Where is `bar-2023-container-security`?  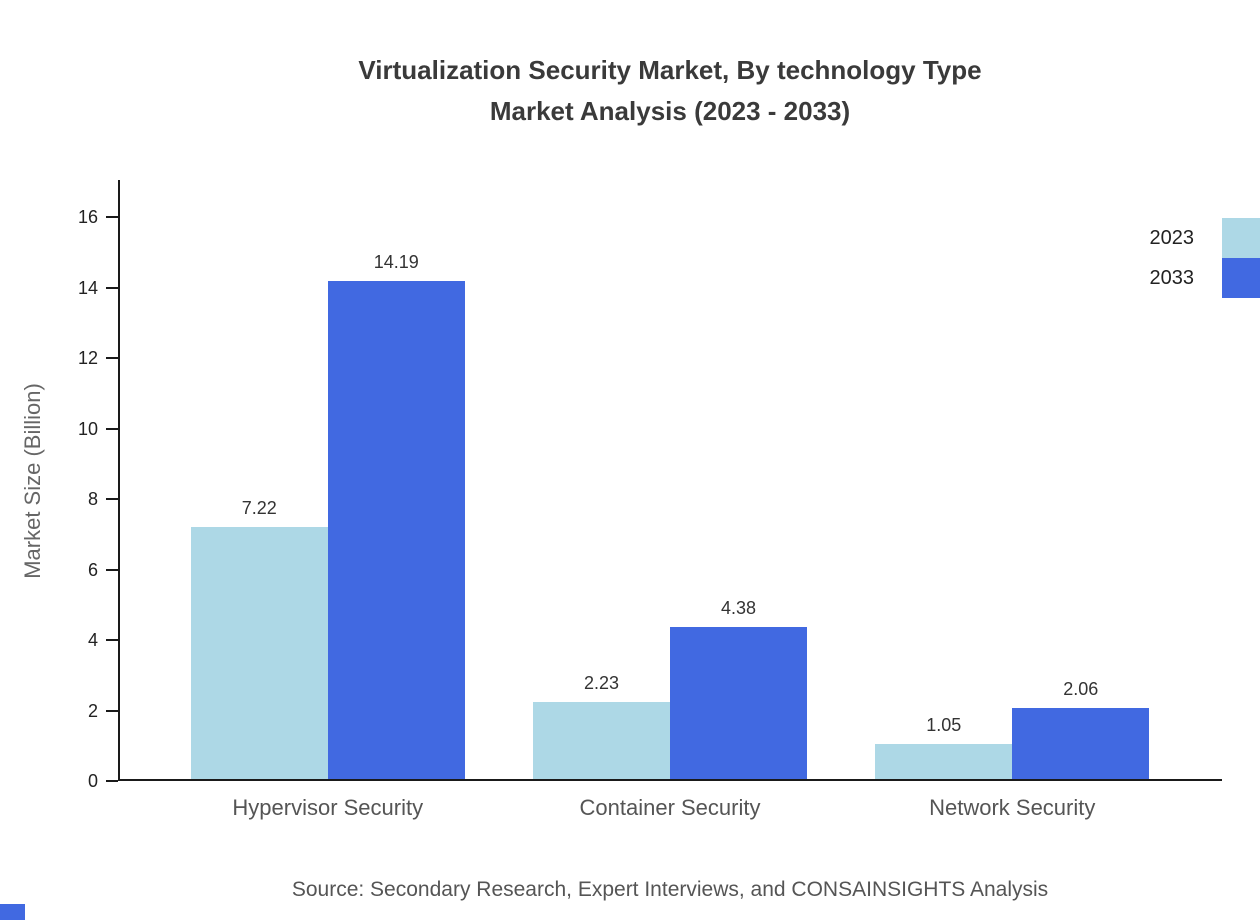
bar-2023-container-security is located at coordinates (601, 741).